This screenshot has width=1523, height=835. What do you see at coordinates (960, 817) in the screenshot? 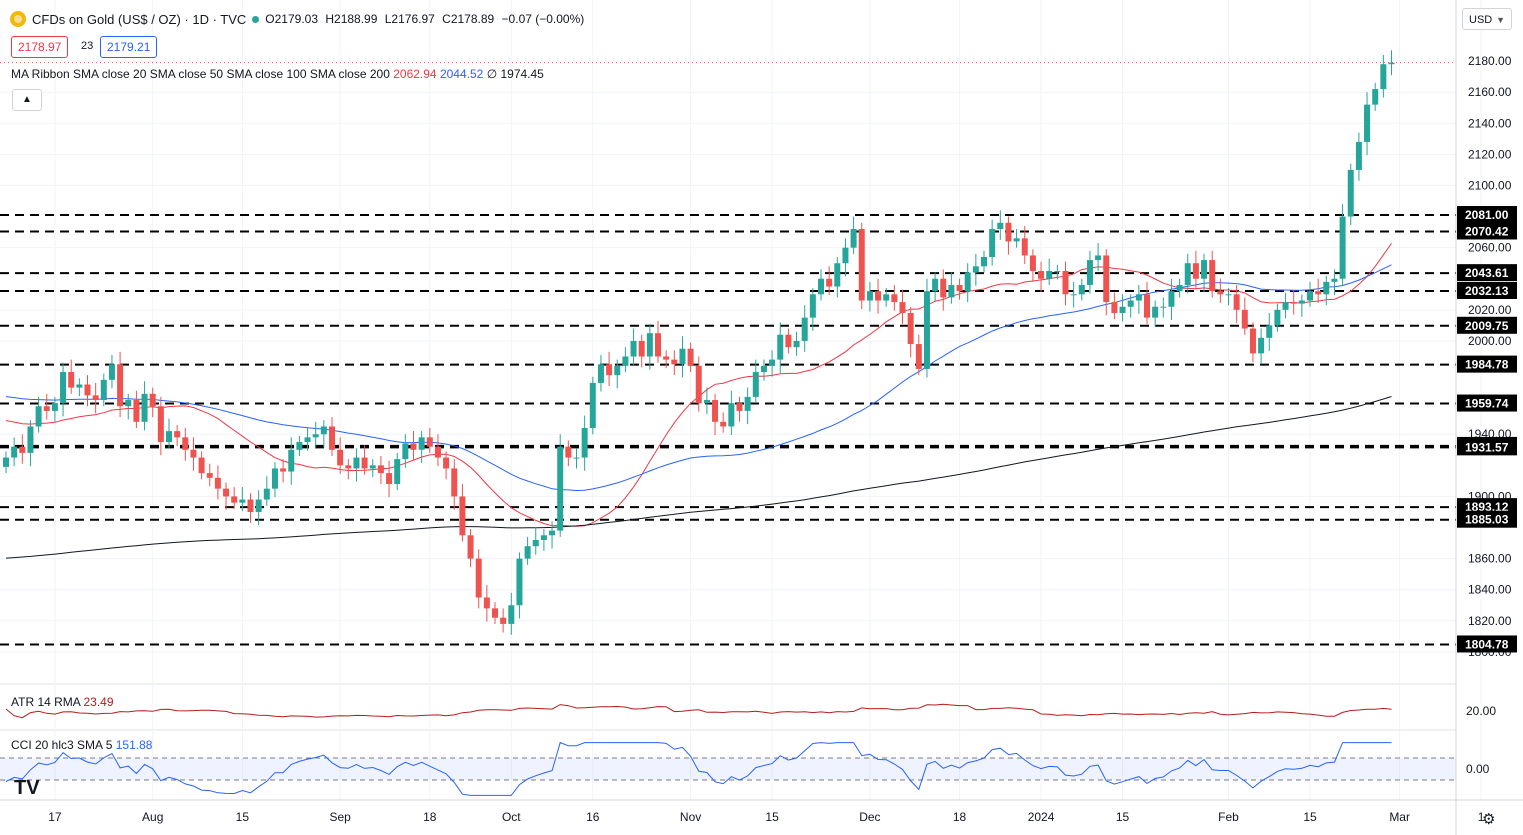
I see `time-tick-label: 18` at bounding box center [960, 817].